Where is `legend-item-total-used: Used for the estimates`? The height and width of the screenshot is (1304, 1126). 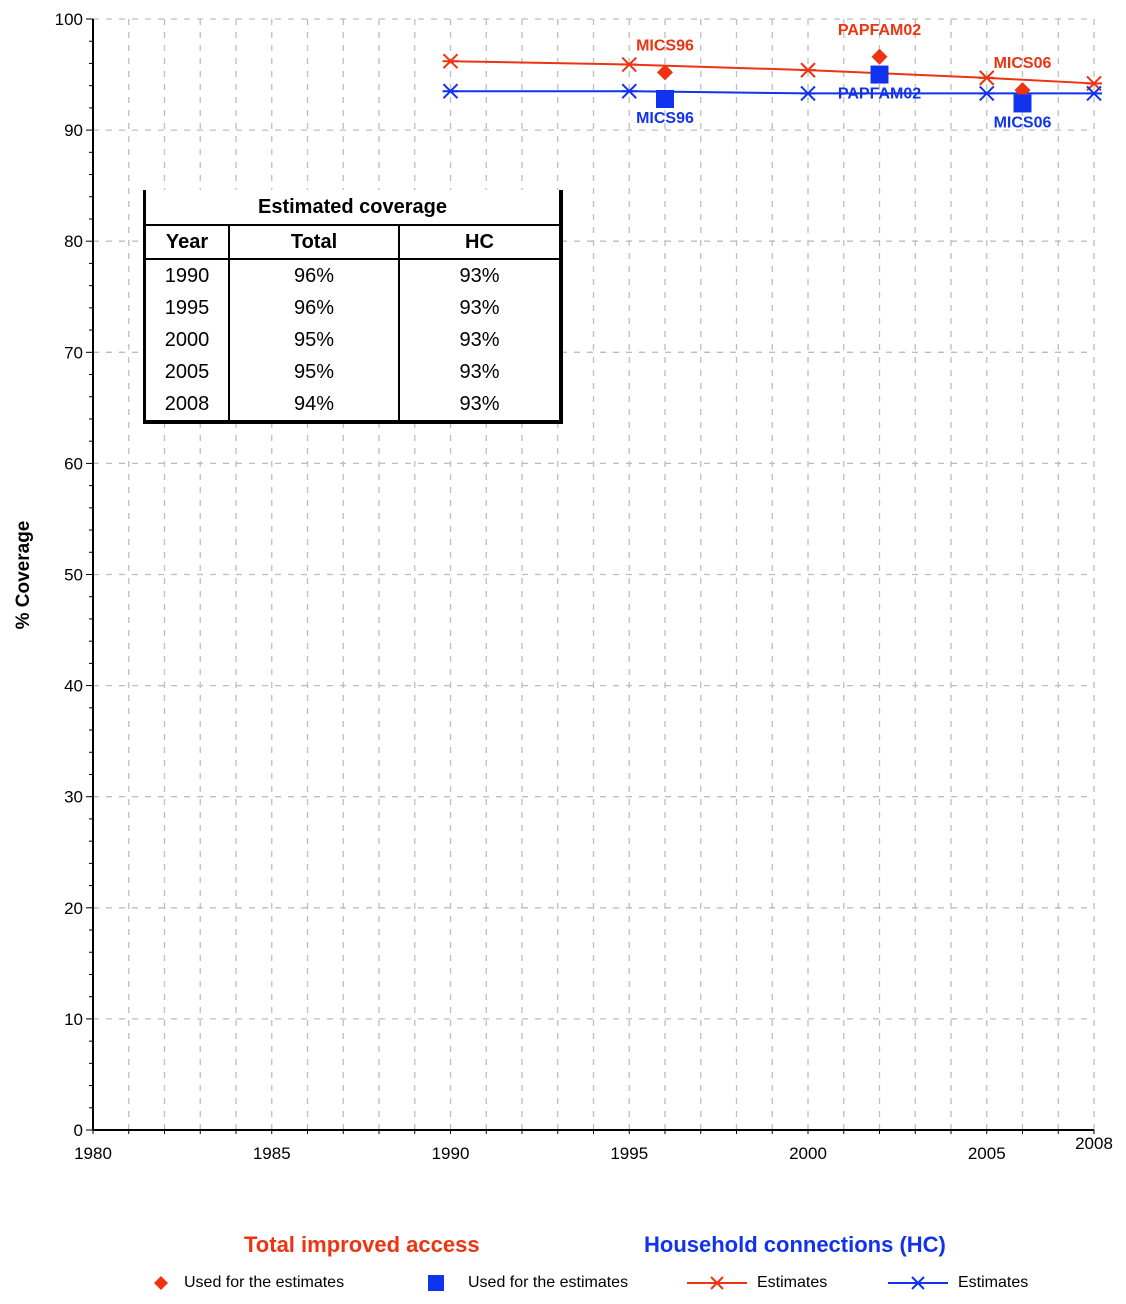
legend-item-total-used: Used for the estimates is located at coordinates (245, 1283).